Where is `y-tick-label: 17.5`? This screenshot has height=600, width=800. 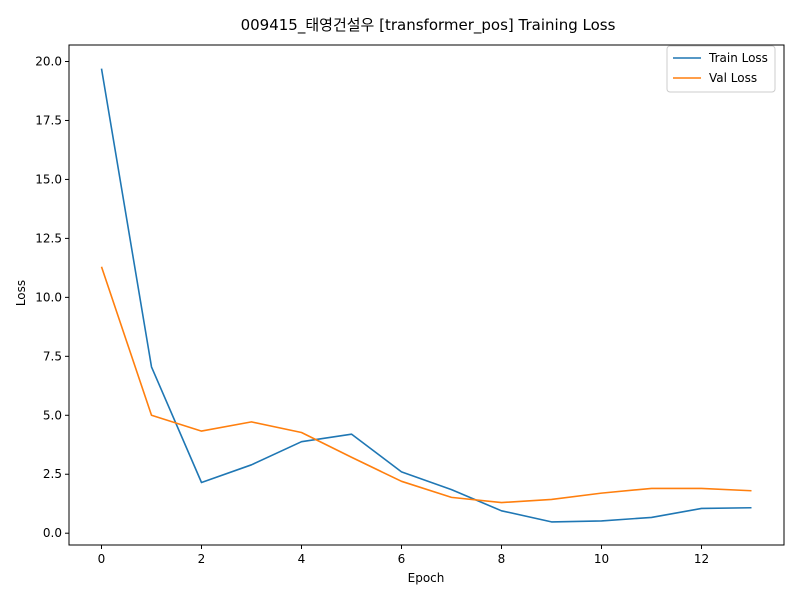 y-tick-label: 17.5 is located at coordinates (48, 120).